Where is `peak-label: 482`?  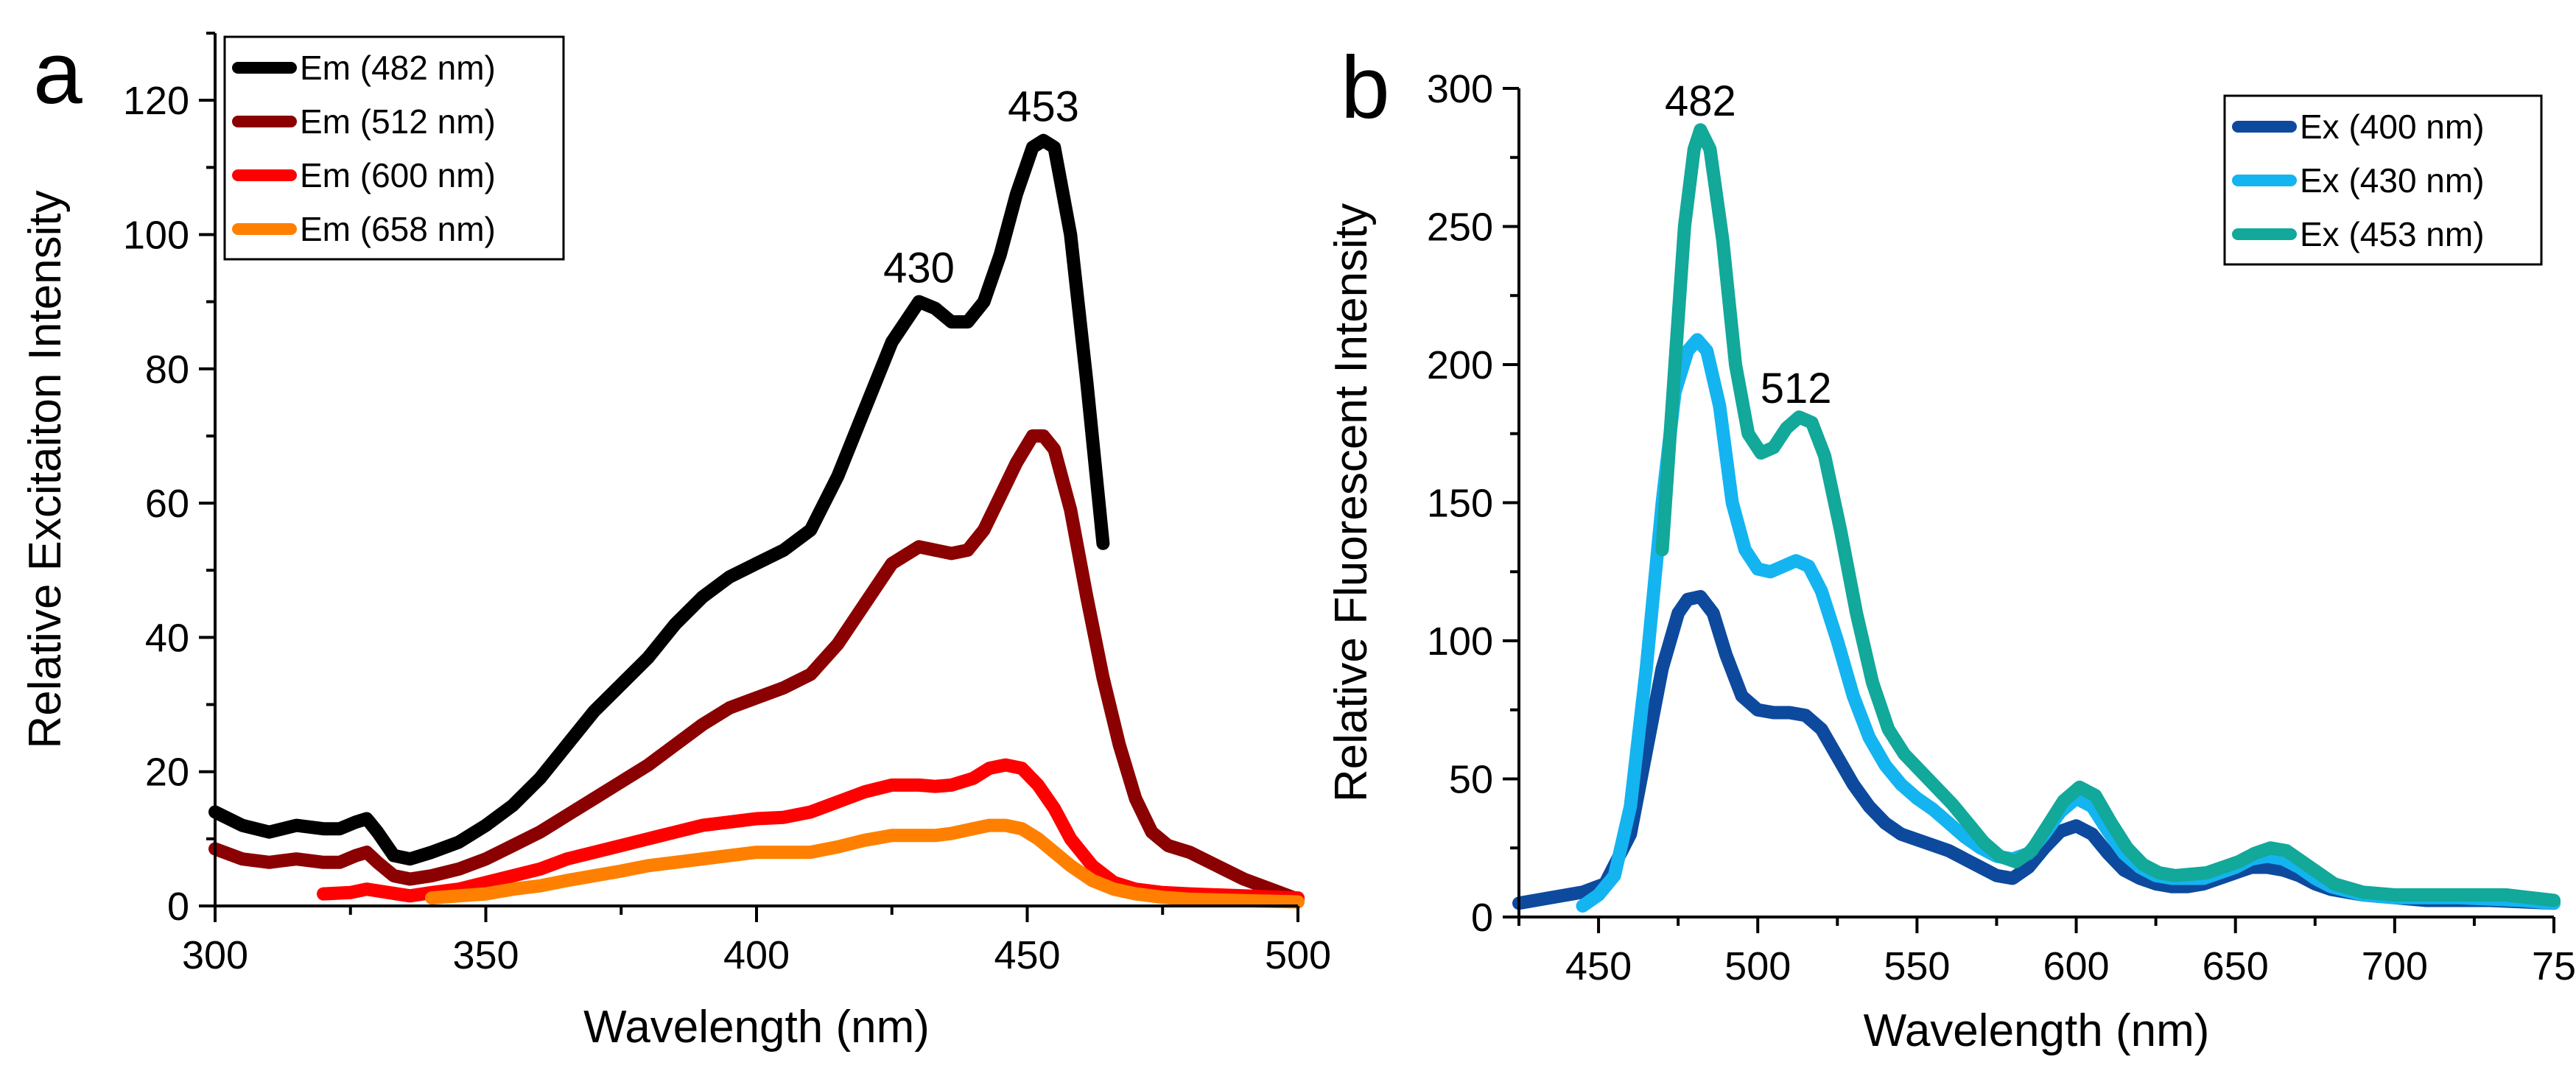
peak-label: 482 is located at coordinates (1700, 101).